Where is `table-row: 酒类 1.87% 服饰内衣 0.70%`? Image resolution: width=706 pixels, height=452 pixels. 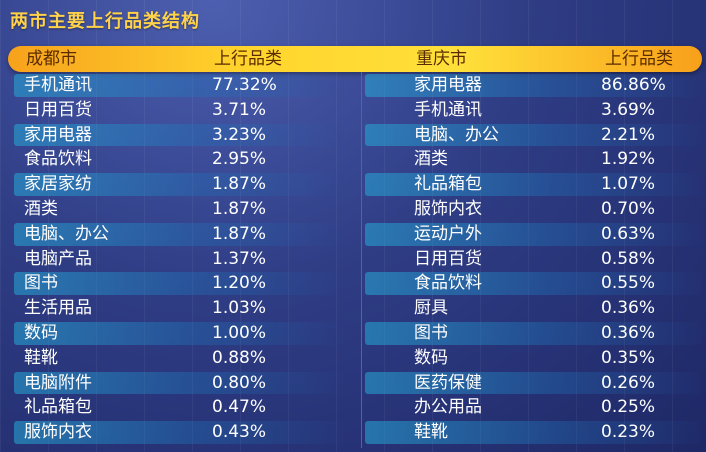 table-row: 酒类 1.87% 服饰内衣 0.70% is located at coordinates (358, 209).